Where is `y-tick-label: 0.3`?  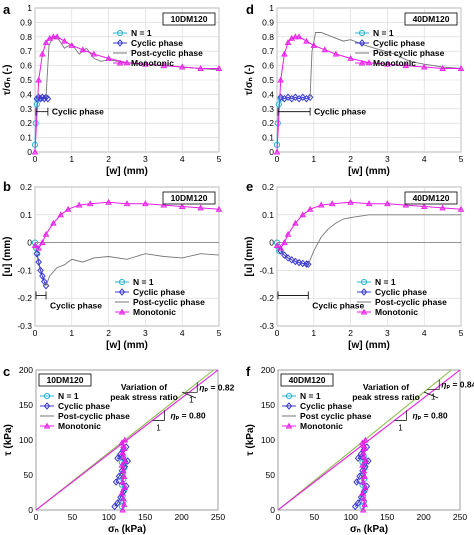
y-tick-label: 0.3 is located at coordinates (26, 109).